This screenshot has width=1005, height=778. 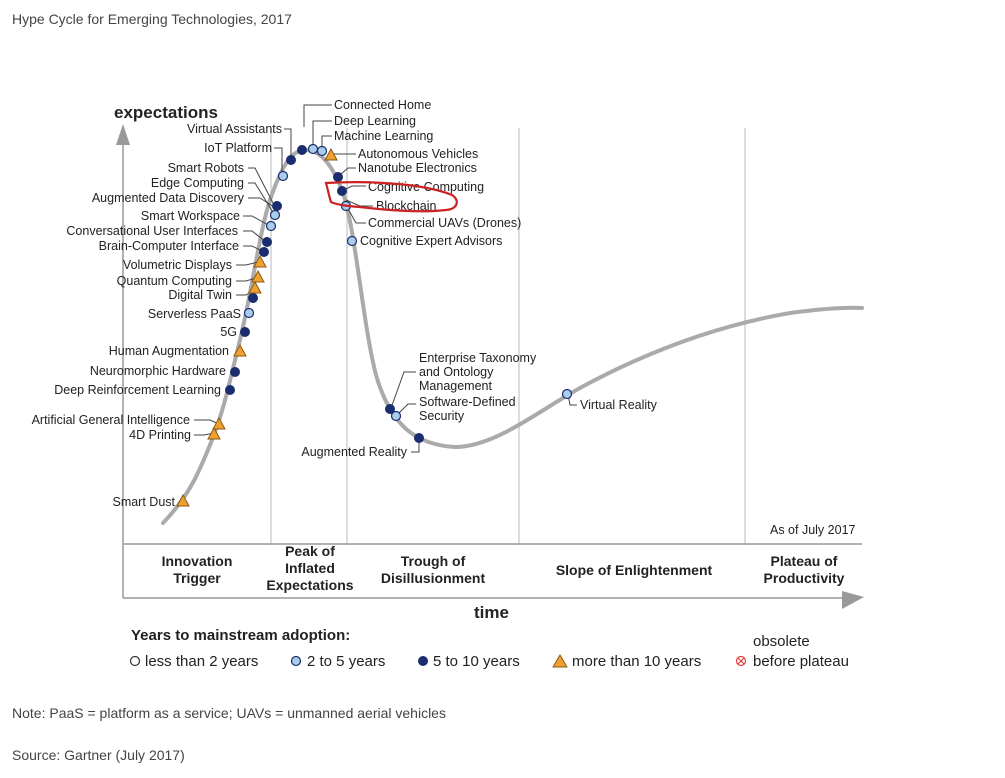 What do you see at coordinates (264, 252) in the screenshot?
I see `marker-brain-computer` at bounding box center [264, 252].